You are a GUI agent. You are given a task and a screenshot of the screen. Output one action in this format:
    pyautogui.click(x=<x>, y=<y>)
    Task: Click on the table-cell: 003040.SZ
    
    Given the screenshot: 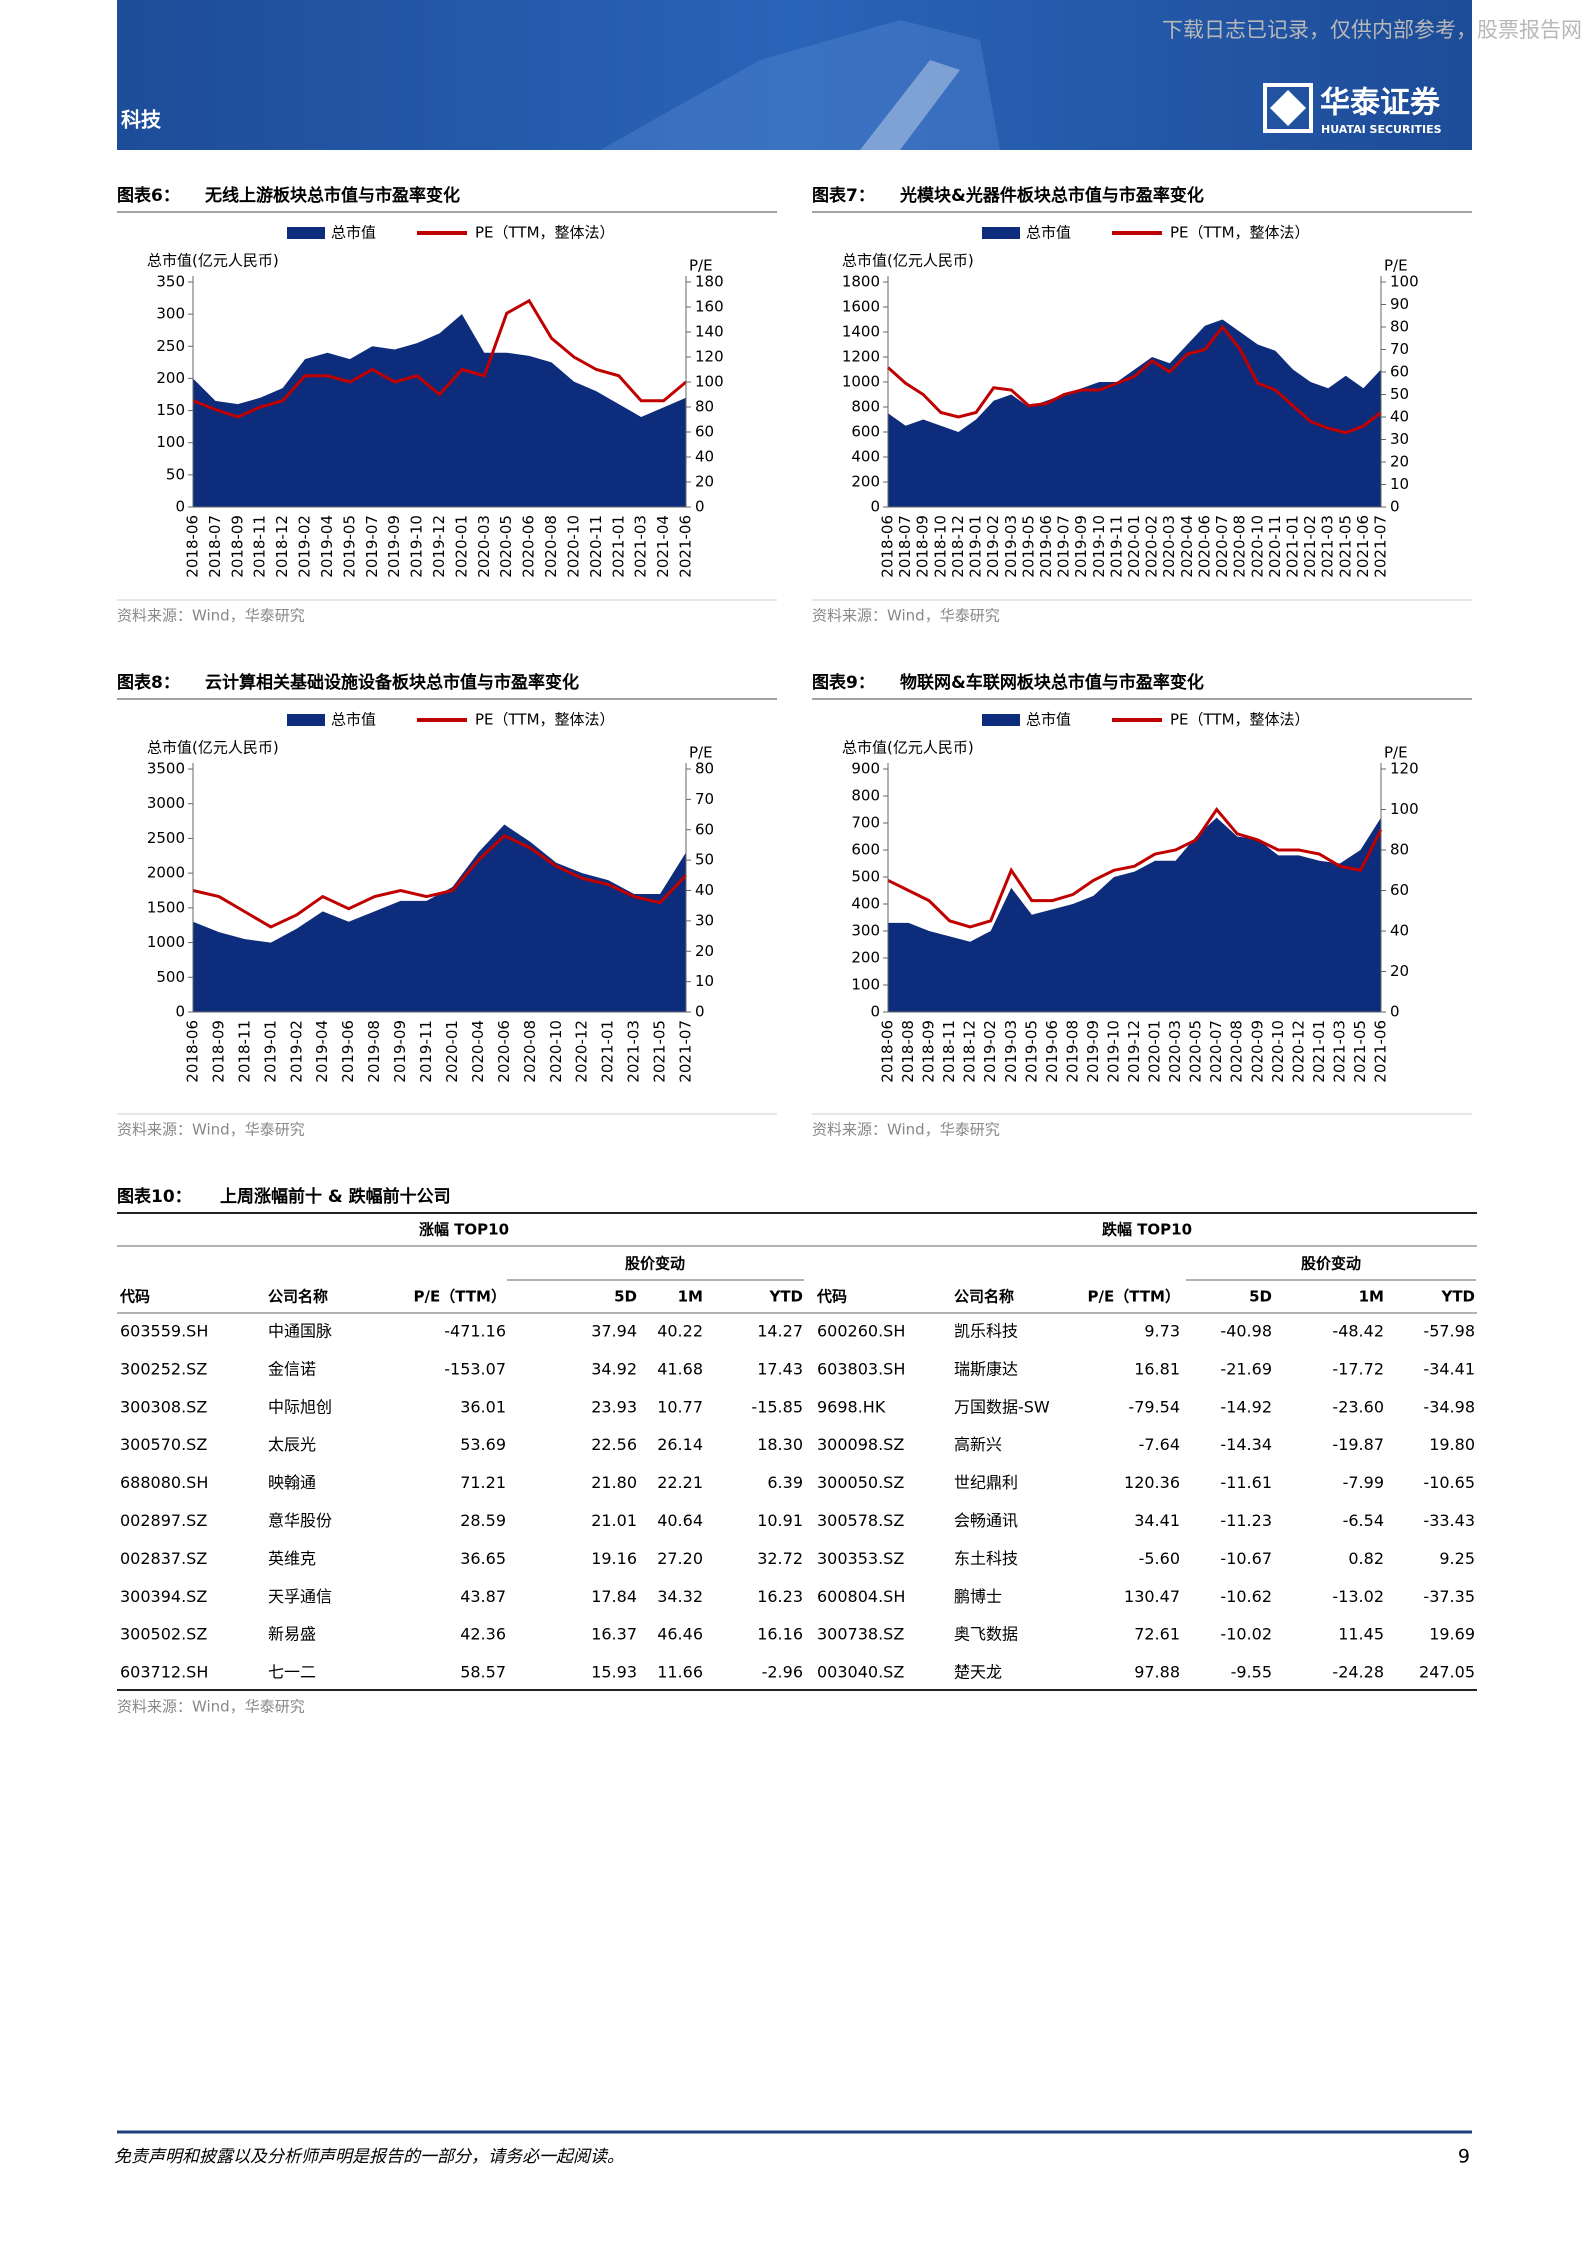 What is the action you would take?
    pyautogui.click(x=860, y=1672)
    